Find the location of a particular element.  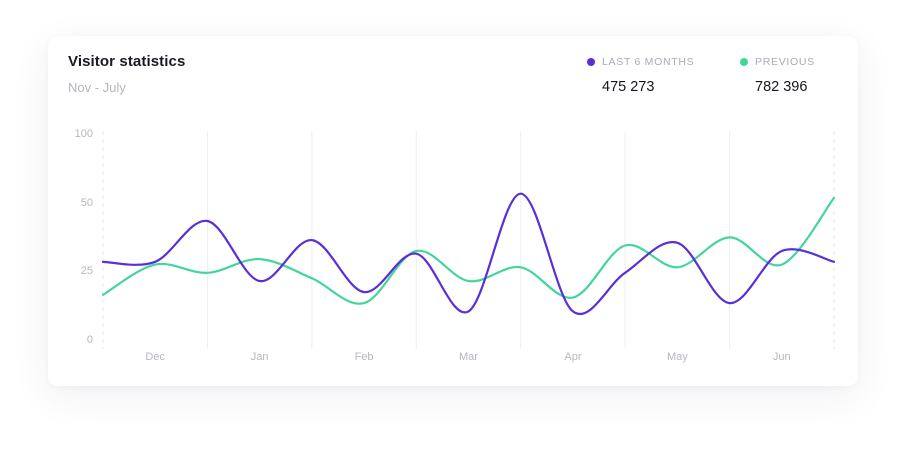

x-tick-label: Mar is located at coordinates (468, 357).